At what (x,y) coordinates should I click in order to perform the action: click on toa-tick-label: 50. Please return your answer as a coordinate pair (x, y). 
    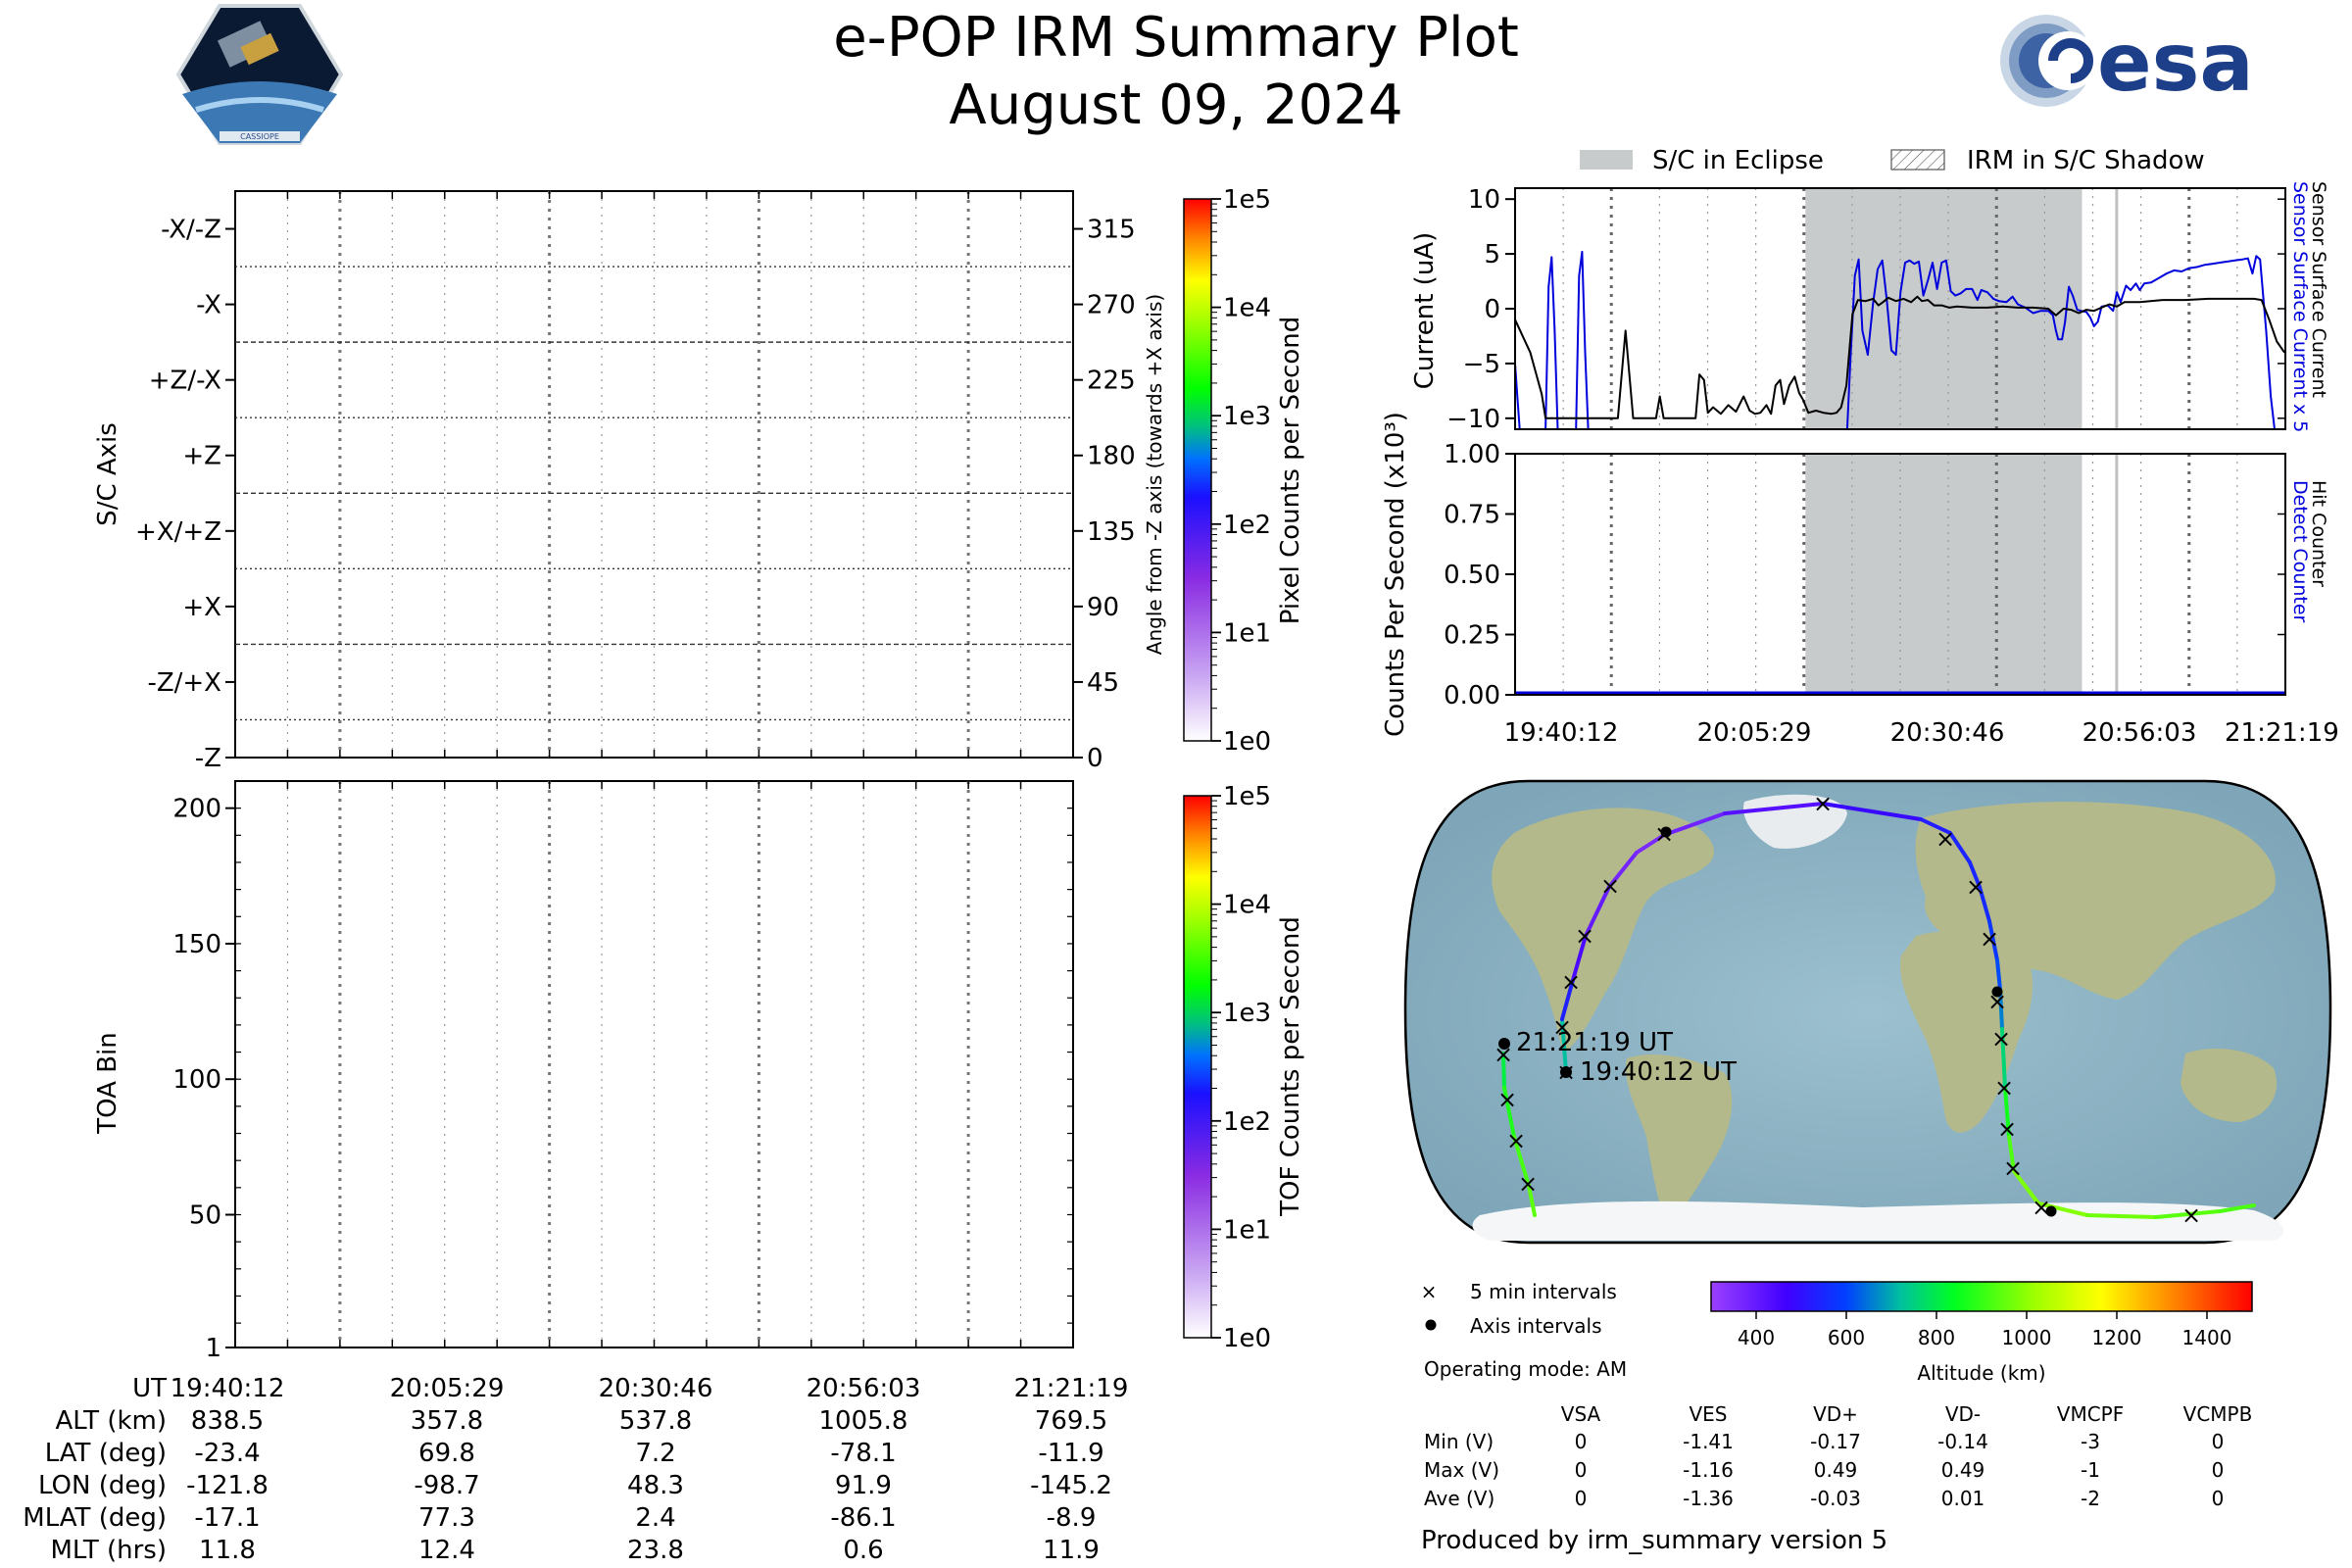
    Looking at the image, I should click on (205, 1215).